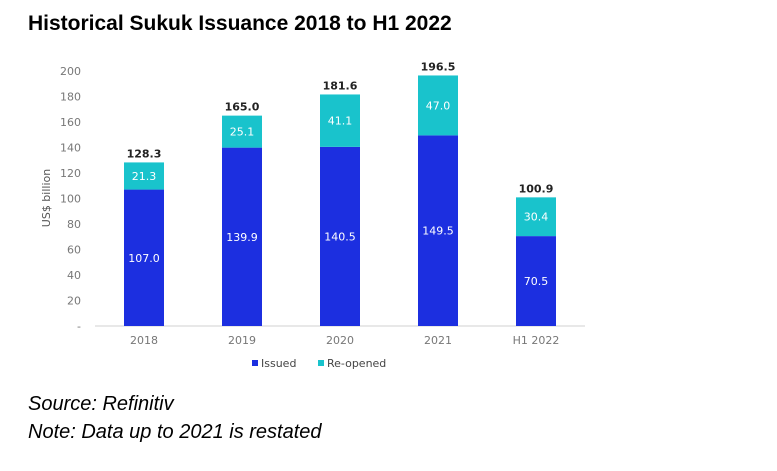  I want to click on data-label-issued: 149.5, so click(438, 231).